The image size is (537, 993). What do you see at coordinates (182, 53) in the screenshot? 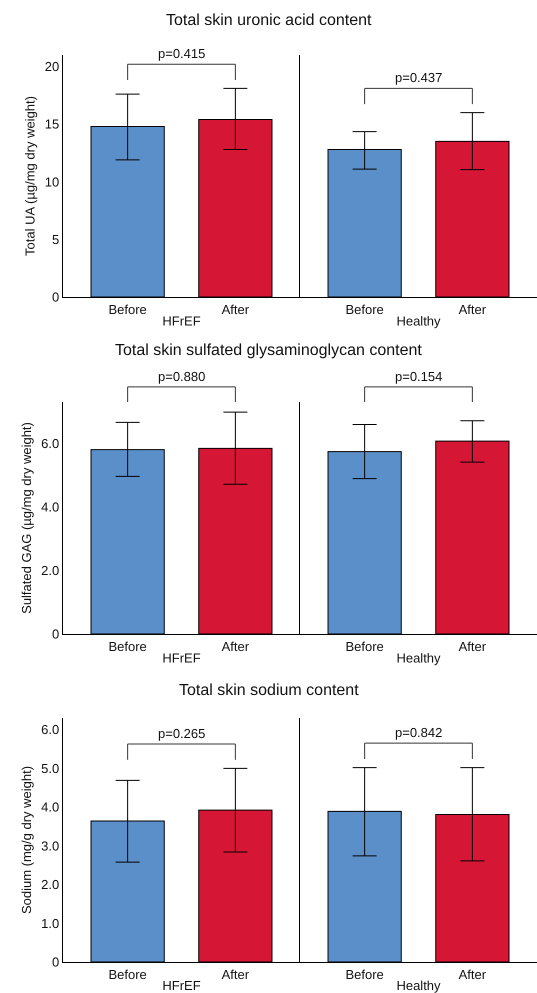
I see `annotation: p=0.415` at bounding box center [182, 53].